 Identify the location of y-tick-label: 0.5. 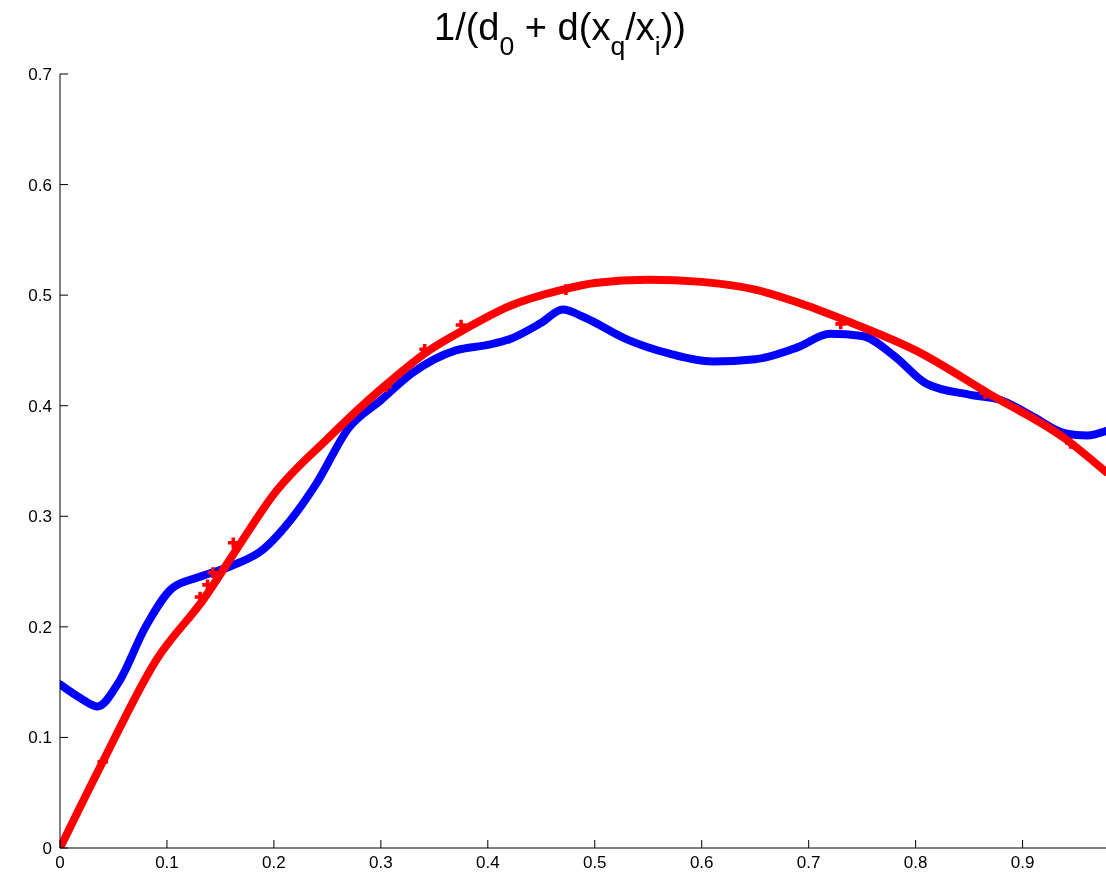
(40, 296).